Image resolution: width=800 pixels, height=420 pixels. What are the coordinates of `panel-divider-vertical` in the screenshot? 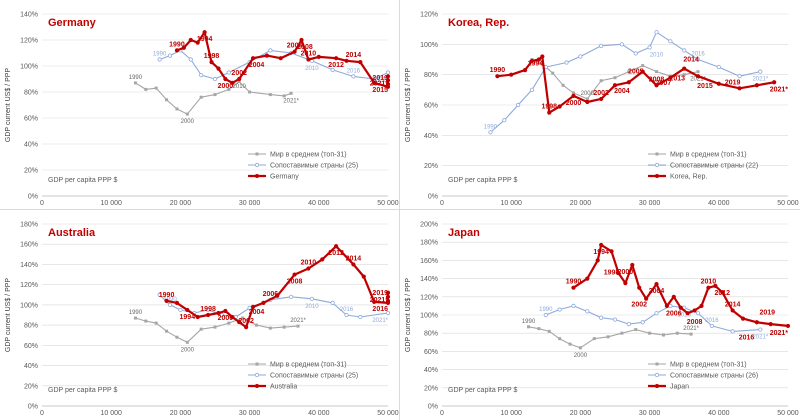 It's located at (399, 210).